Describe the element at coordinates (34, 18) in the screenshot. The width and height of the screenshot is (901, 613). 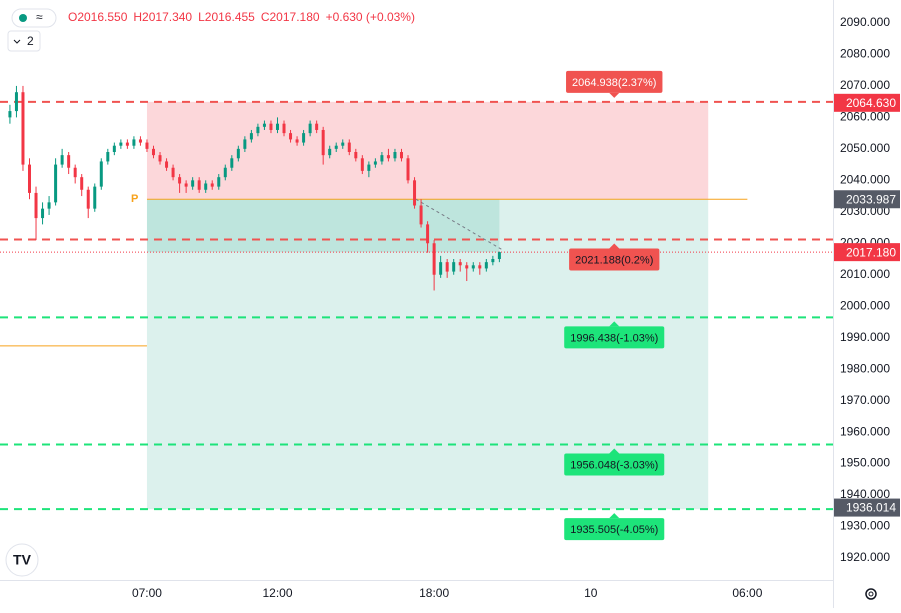
I see `status-pill` at that location.